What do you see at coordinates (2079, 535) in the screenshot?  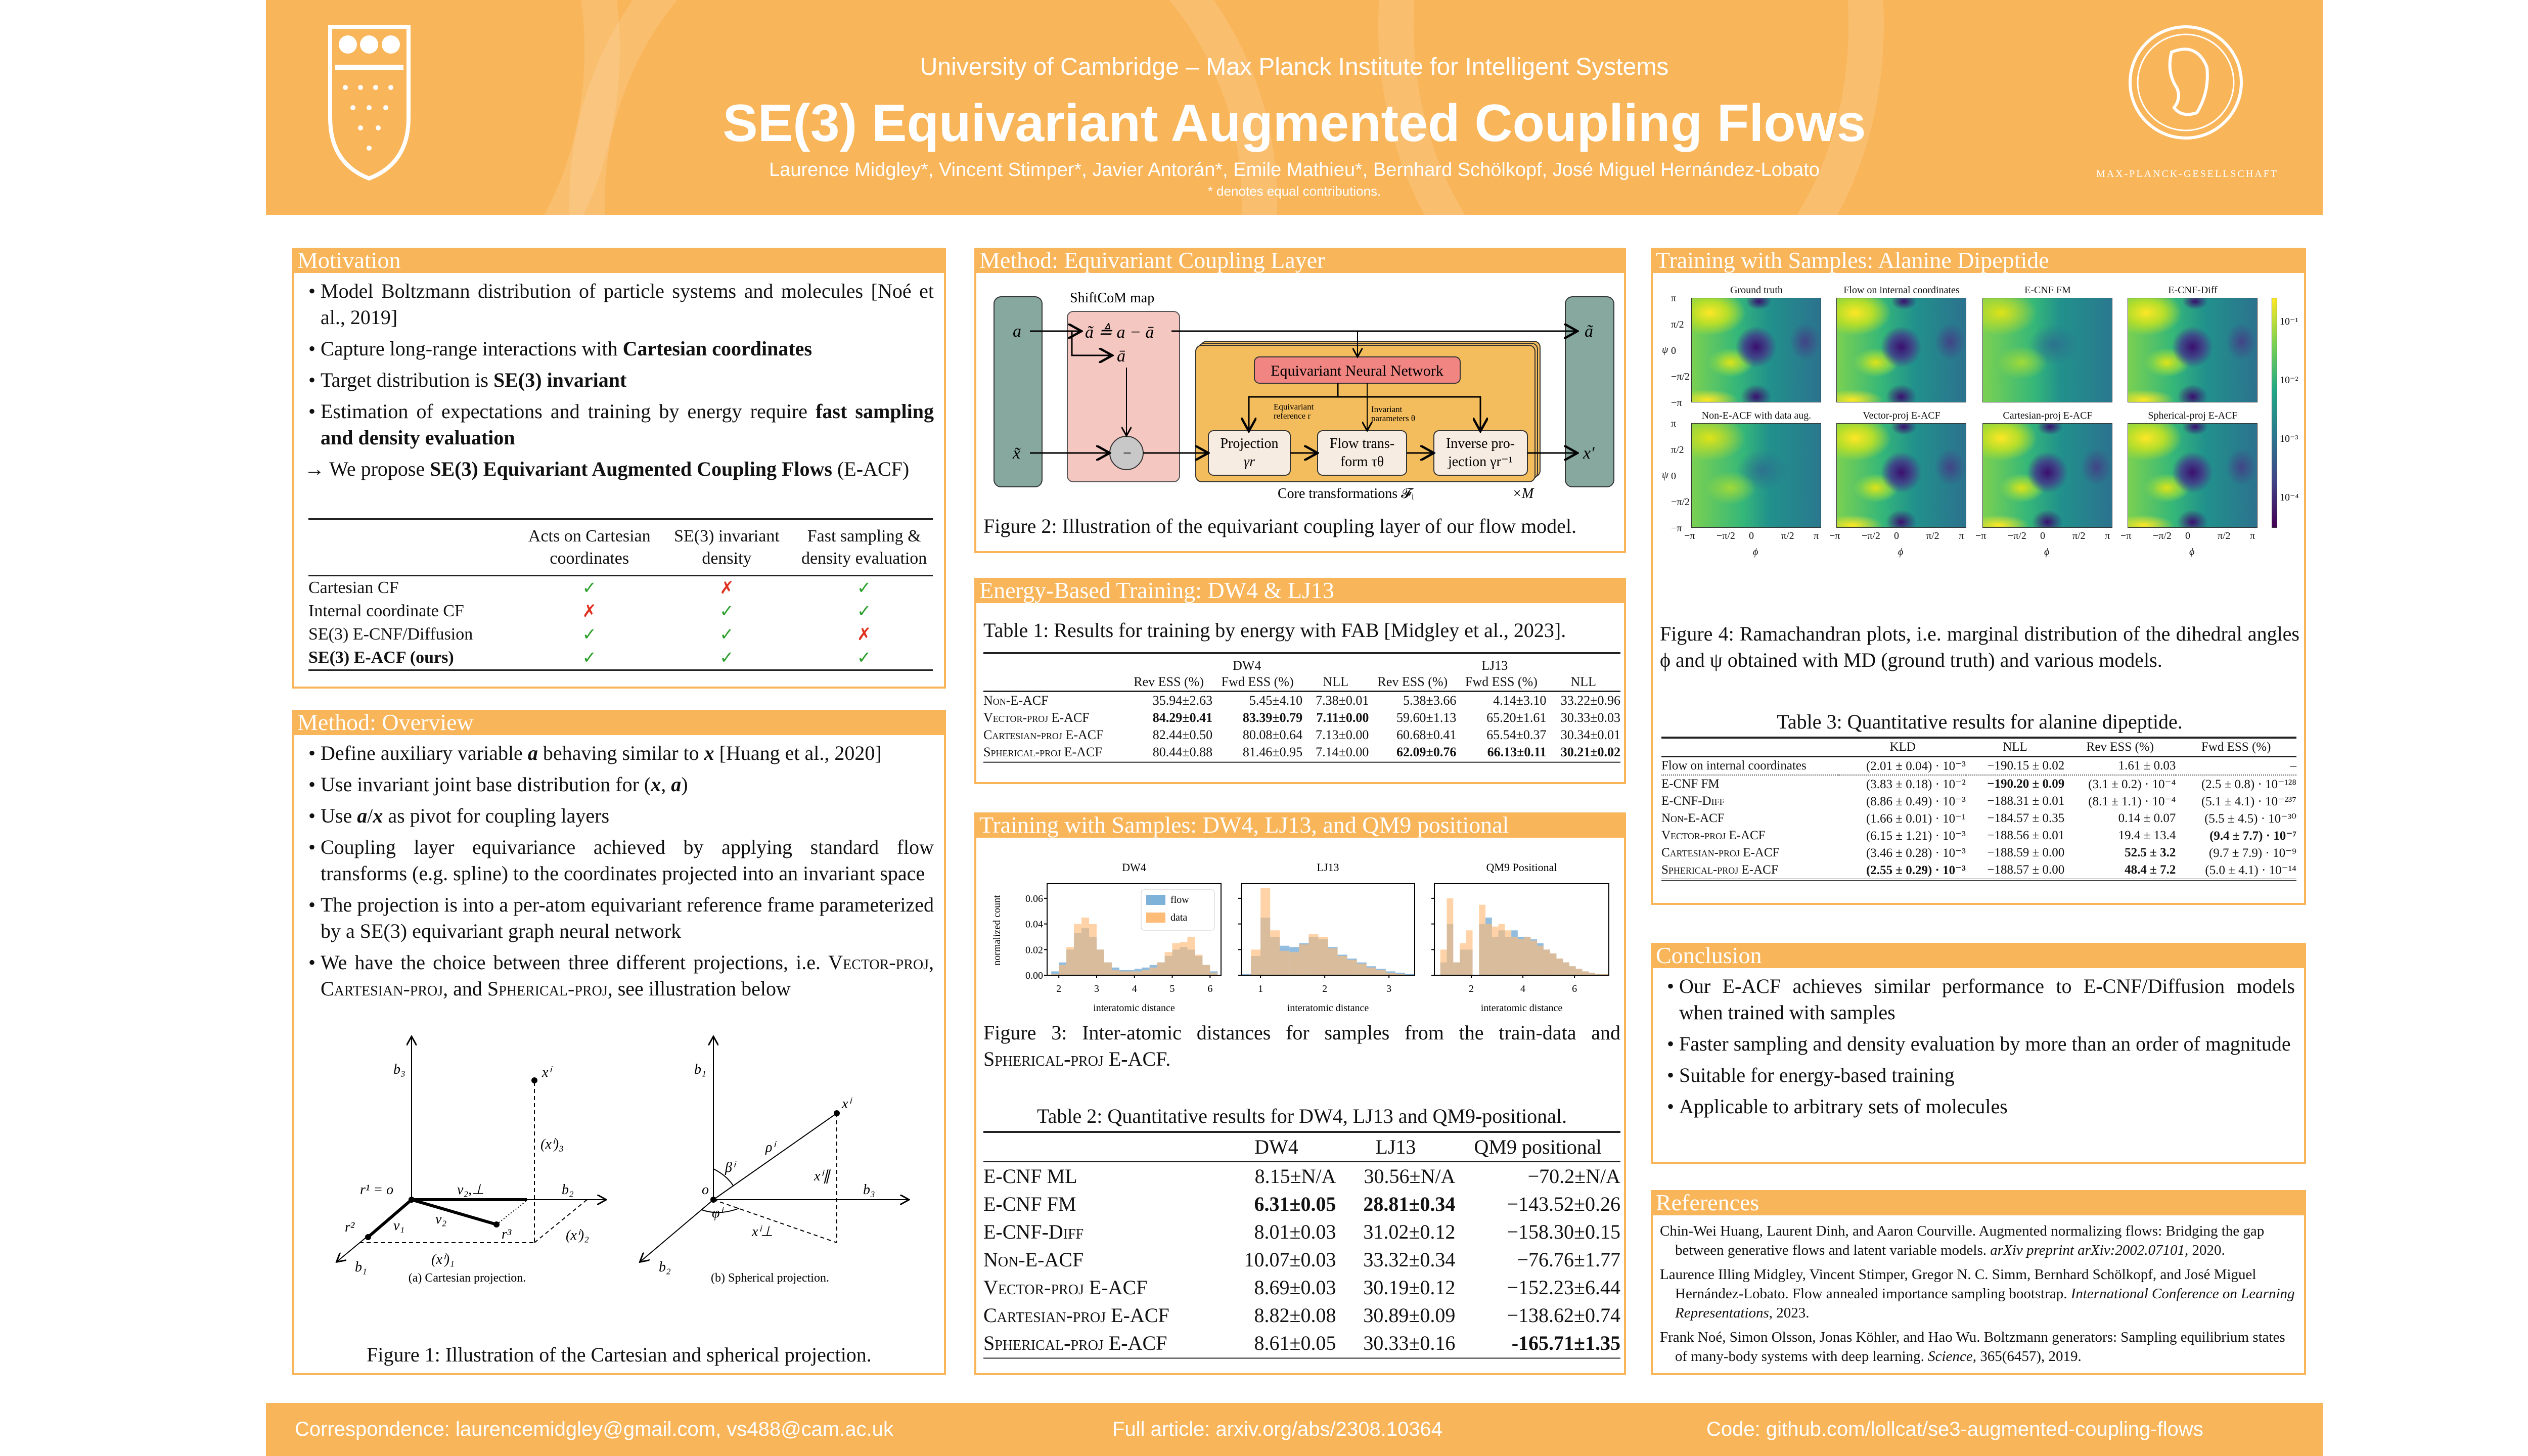 I see `x-tick-label: π/2` at bounding box center [2079, 535].